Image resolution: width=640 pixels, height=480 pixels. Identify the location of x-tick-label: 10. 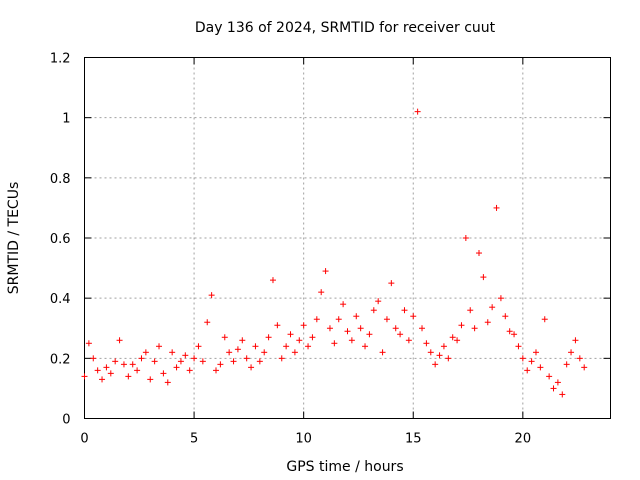
(303, 439).